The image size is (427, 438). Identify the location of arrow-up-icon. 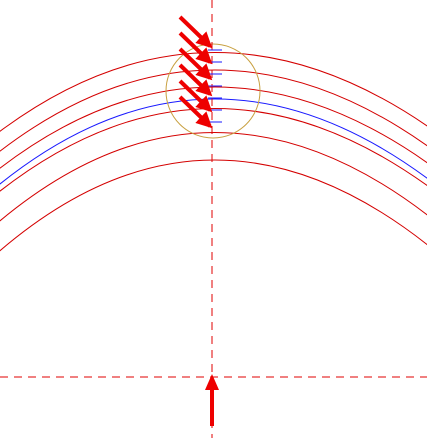
(212, 400).